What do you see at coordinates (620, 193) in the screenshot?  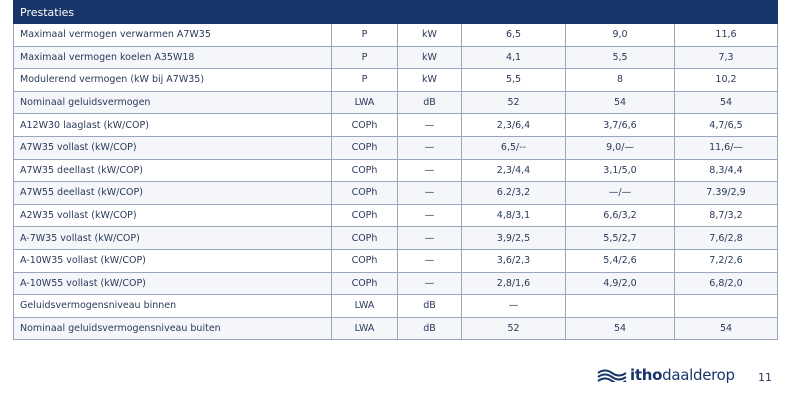 I see `row-value-2: —/—` at bounding box center [620, 193].